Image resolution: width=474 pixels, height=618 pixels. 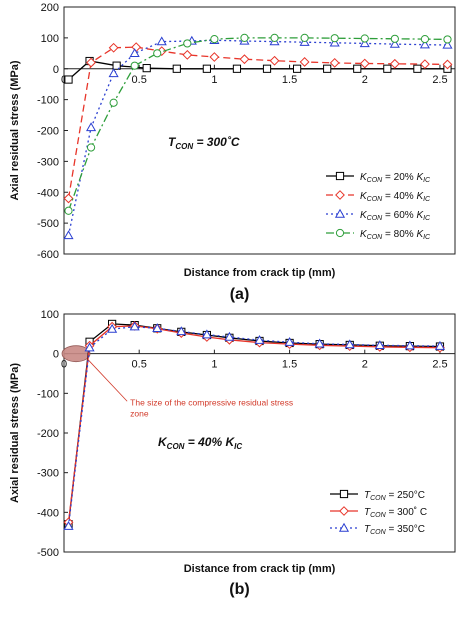 What do you see at coordinates (64, 80) in the screenshot?
I see `x-tick-label: 0` at bounding box center [64, 80].